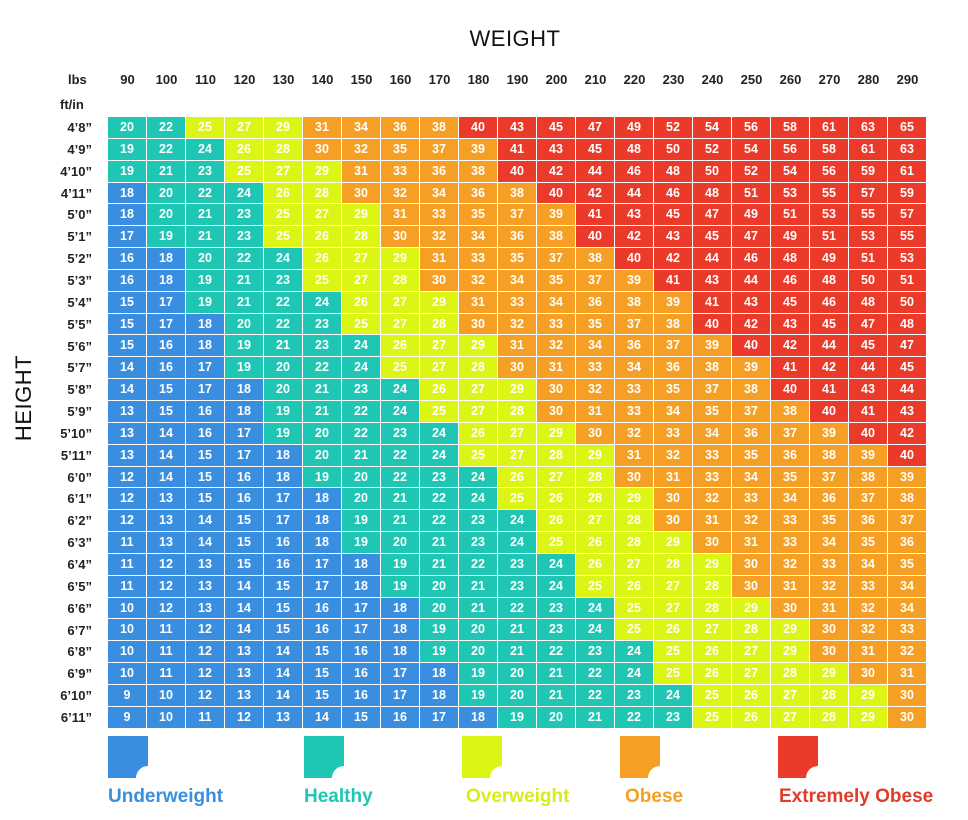  Describe the element at coordinates (751, 149) in the screenshot. I see `bmi-cell: 54` at that location.